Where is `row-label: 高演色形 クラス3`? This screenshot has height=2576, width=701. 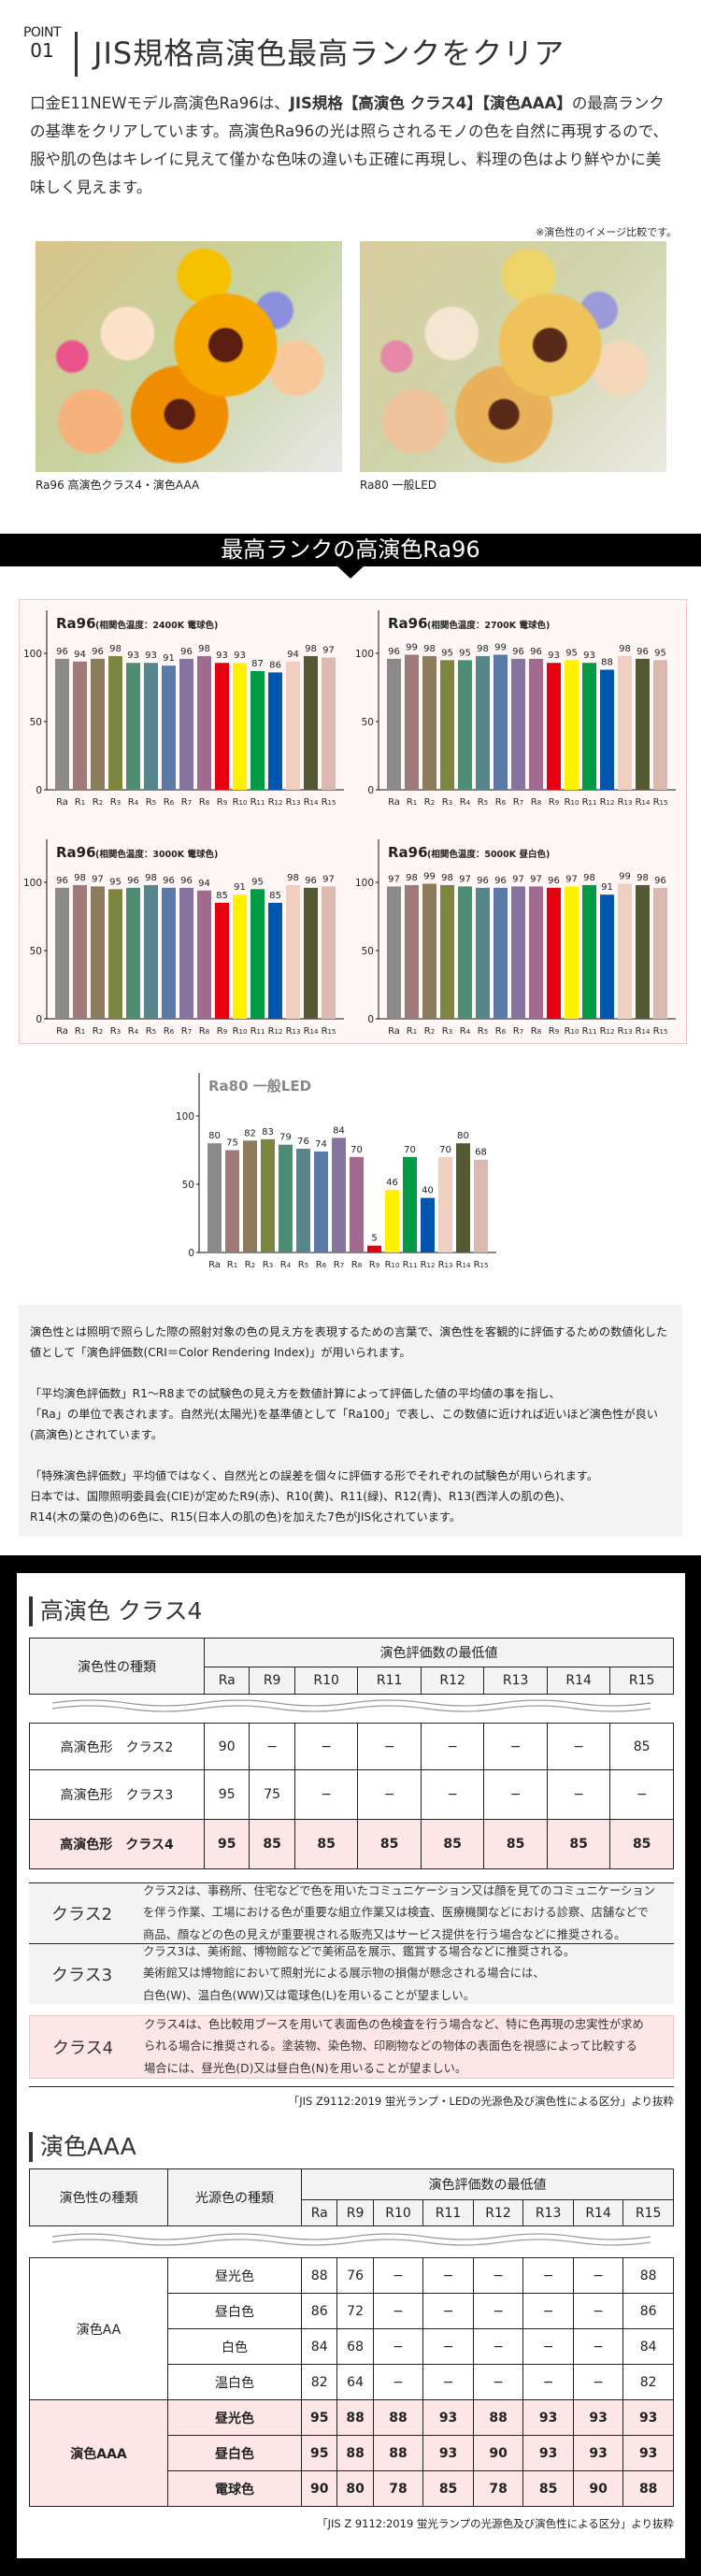
row-label: 高演色形 クラス3 is located at coordinates (117, 1794).